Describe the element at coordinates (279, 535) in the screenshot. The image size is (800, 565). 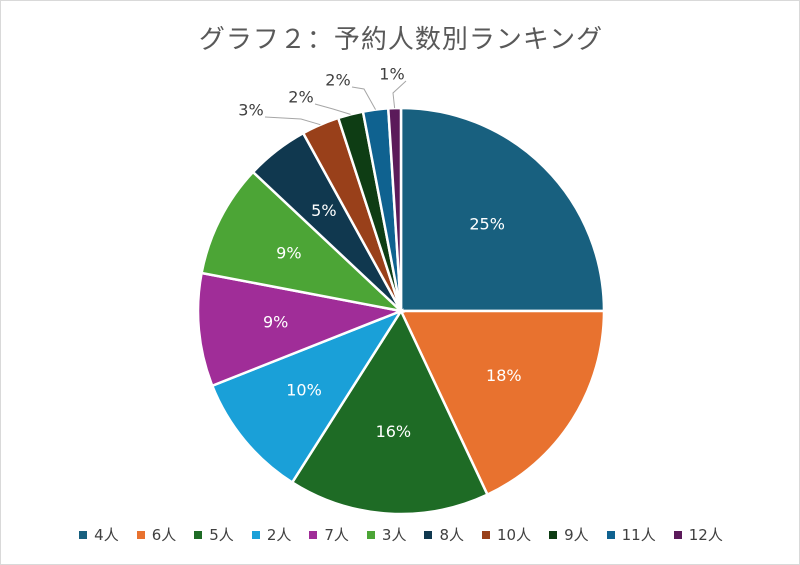
I see `legend-label-3: 2人` at that location.